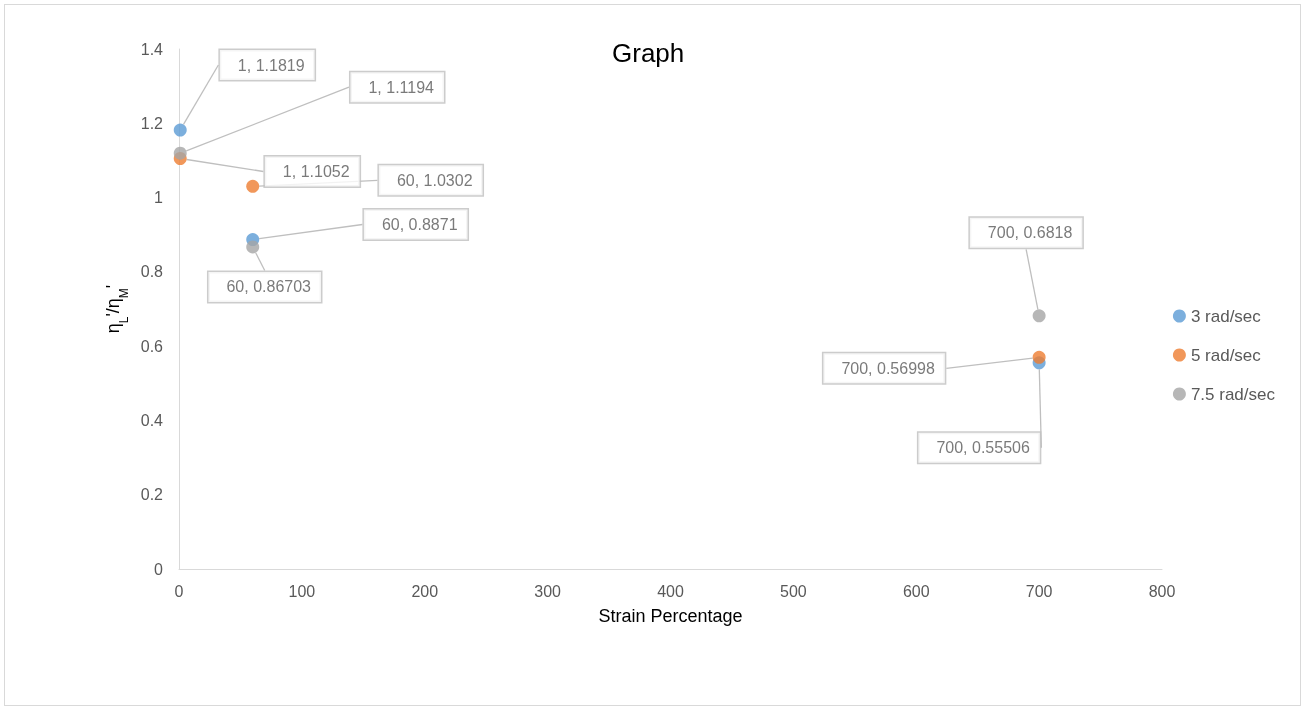 The width and height of the screenshot is (1307, 712). What do you see at coordinates (401, 87) in the screenshot?
I see `data-label: 1, 1.1194` at bounding box center [401, 87].